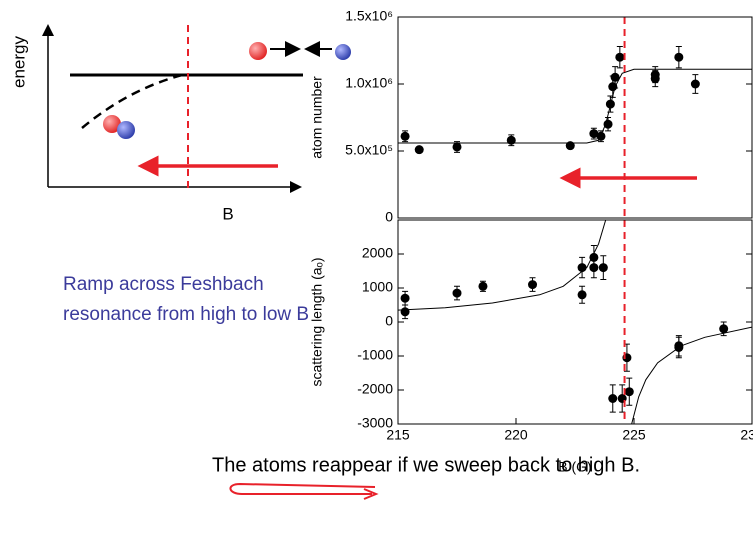 The height and width of the screenshot is (538, 753). Describe the element at coordinates (186, 314) in the screenshot. I see `caption: resonance from high to low B` at that location.